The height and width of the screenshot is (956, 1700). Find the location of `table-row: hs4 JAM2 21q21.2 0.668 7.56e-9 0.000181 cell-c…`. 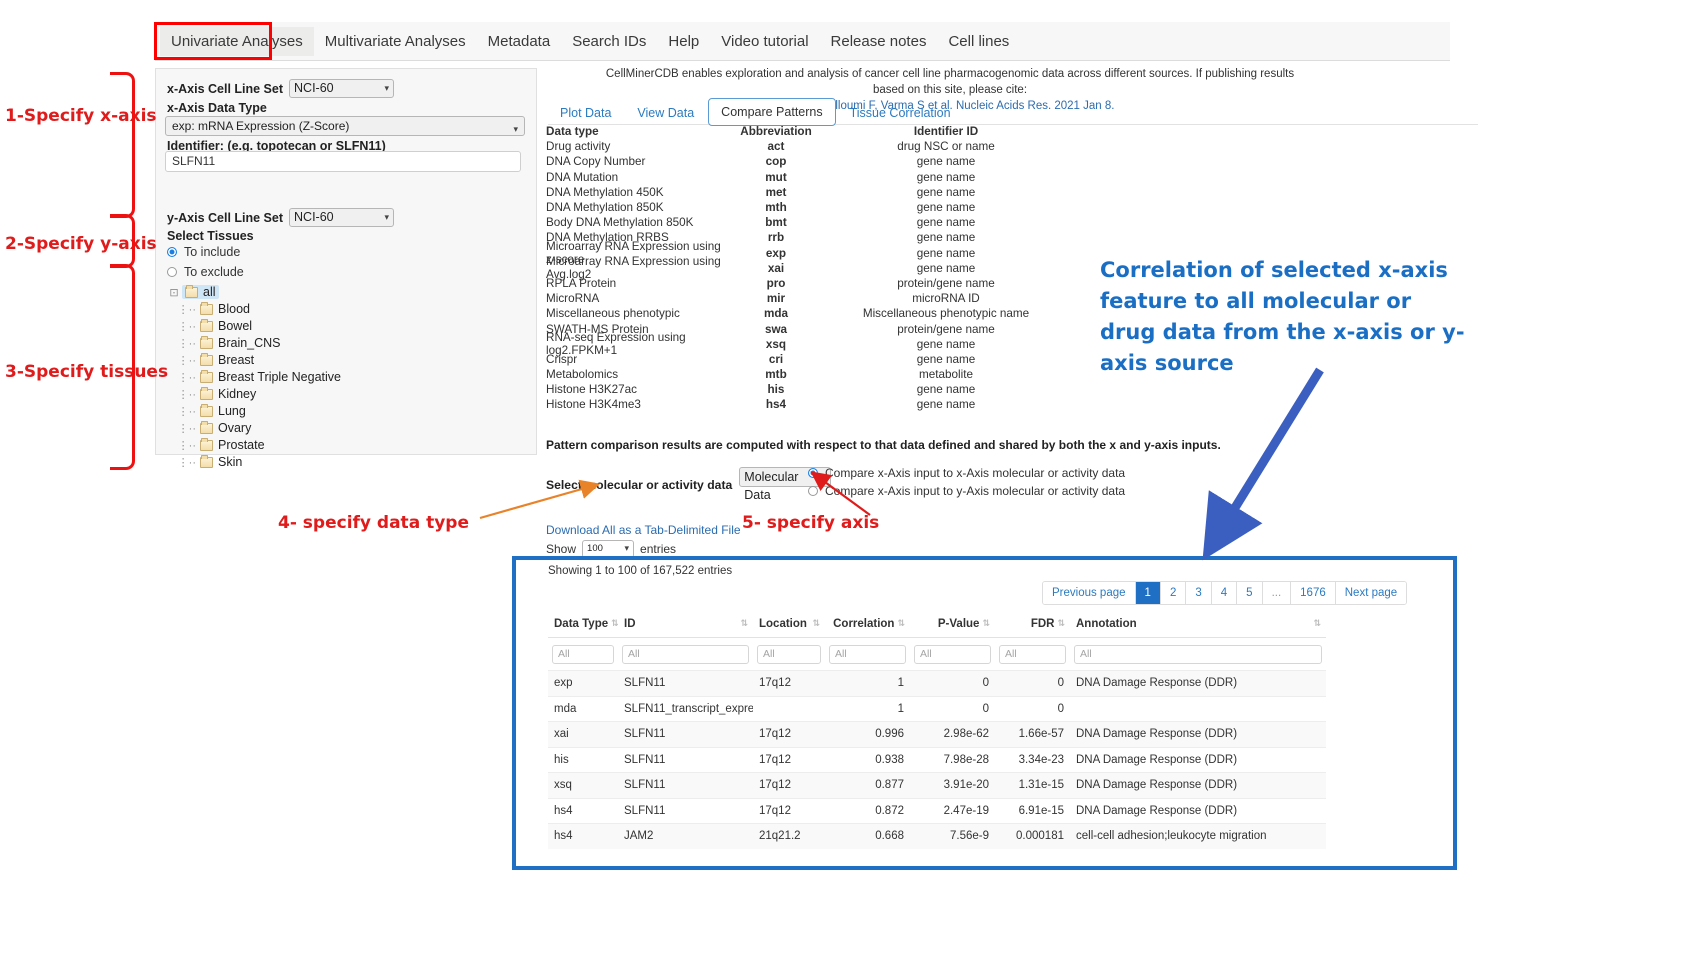

table-row: hs4 JAM2 21q21.2 0.668 7.56e-9 0.000181 cell-c… is located at coordinates (937, 836).